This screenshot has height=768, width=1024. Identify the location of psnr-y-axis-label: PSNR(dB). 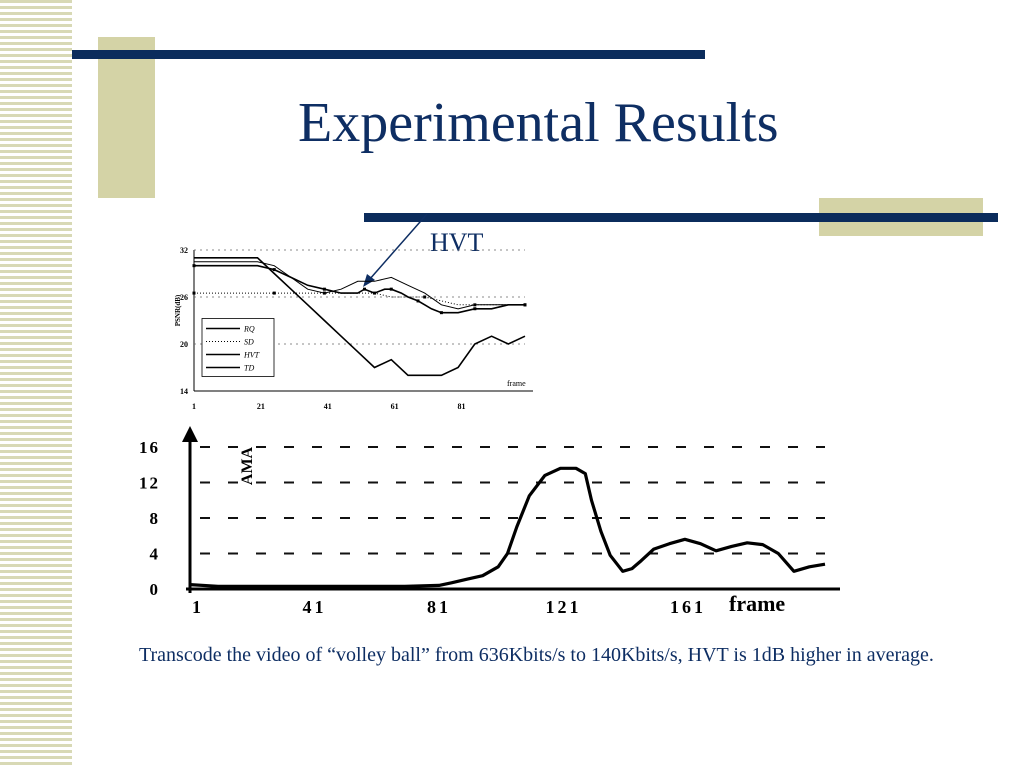
(178, 310).